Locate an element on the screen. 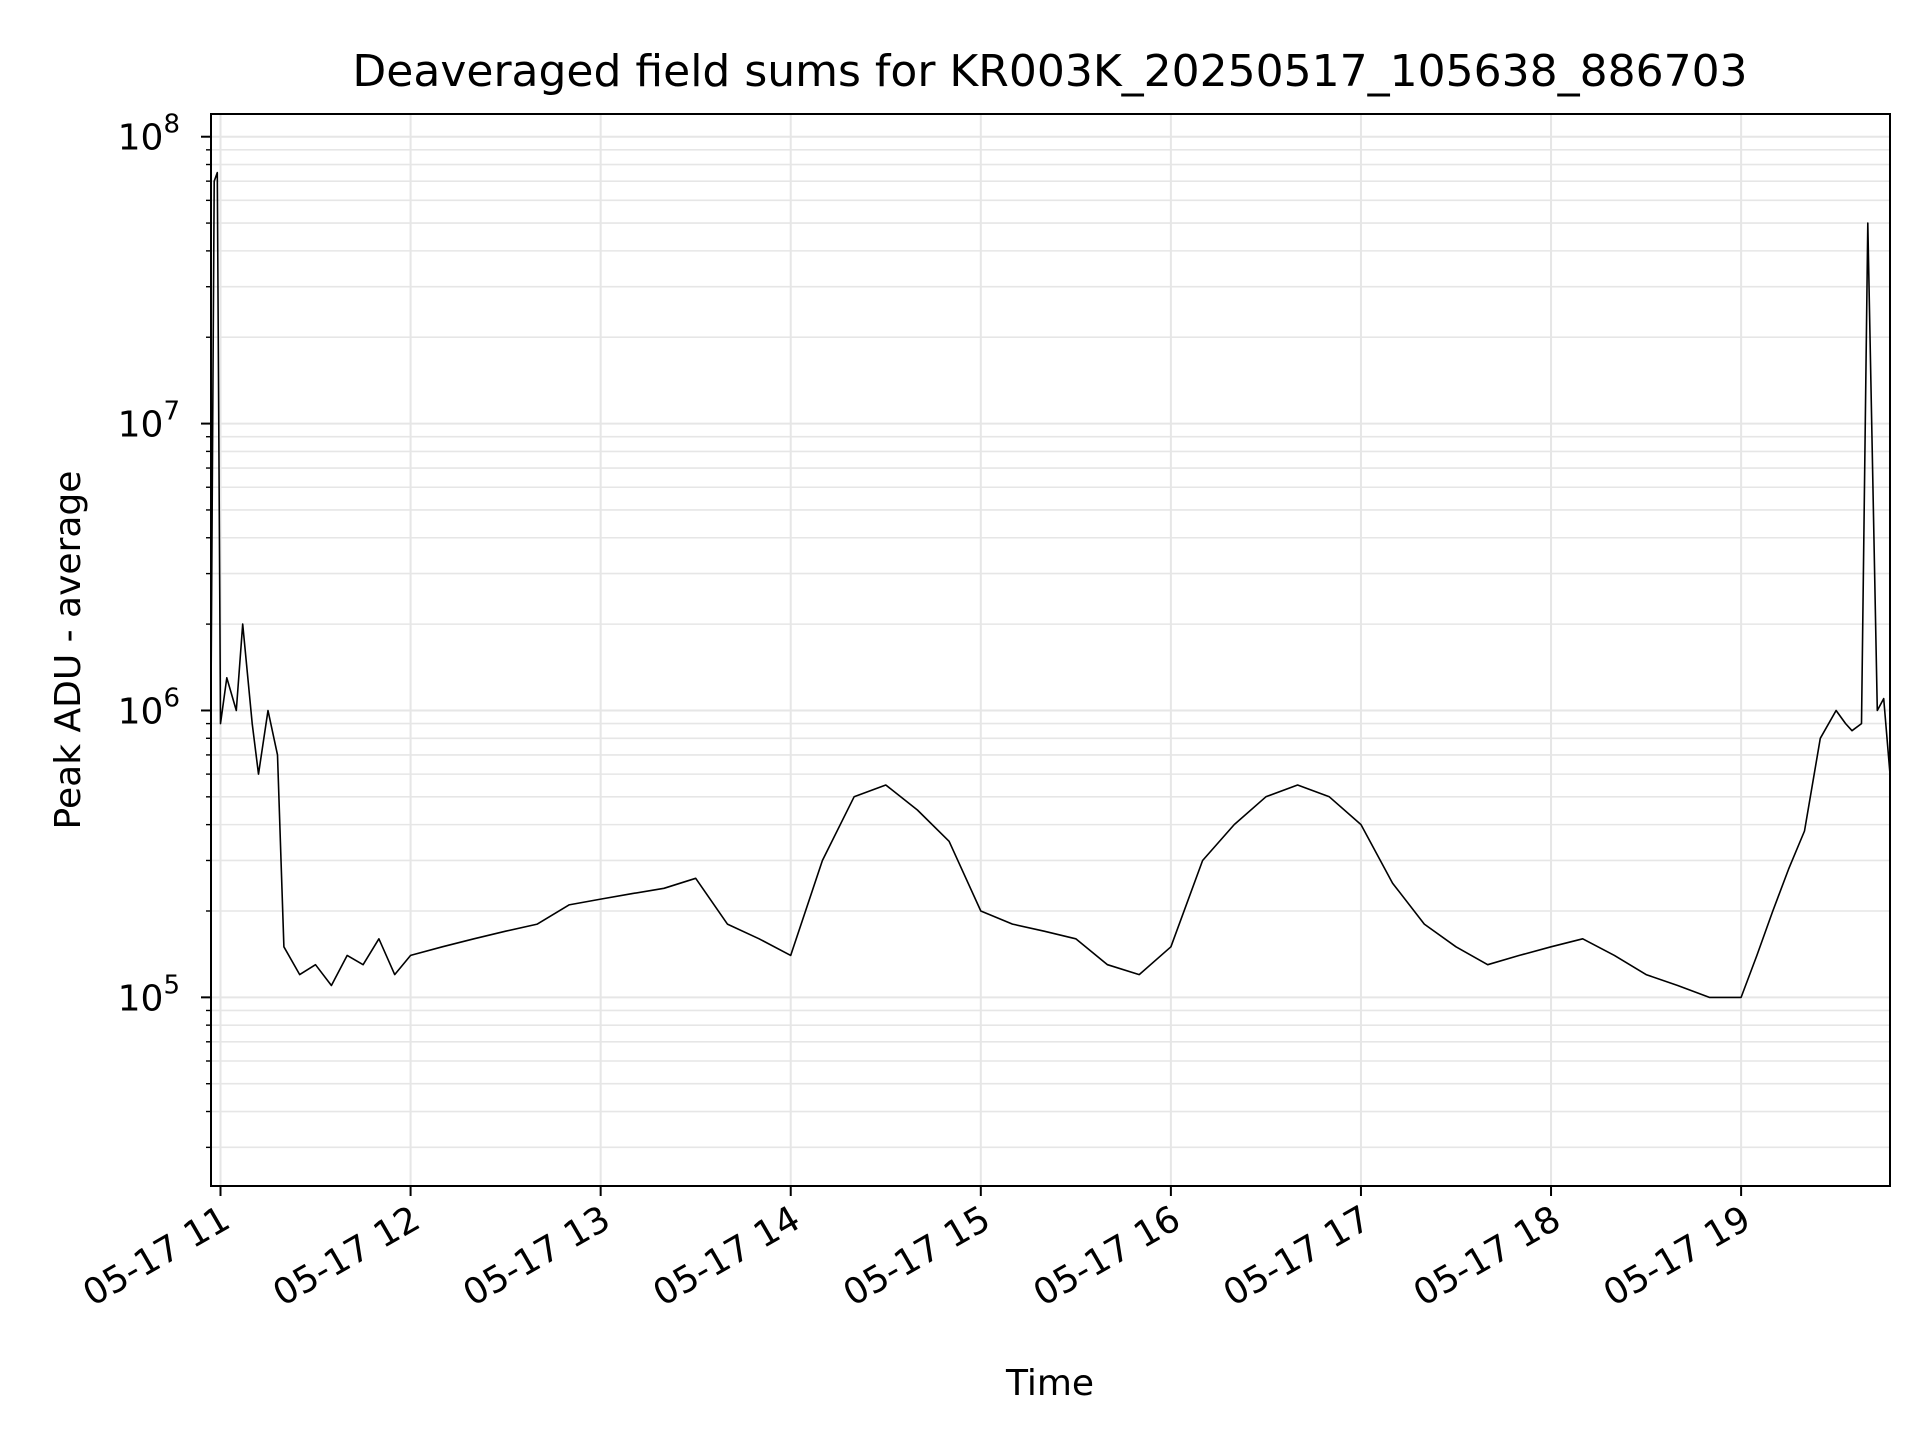 The image size is (1920, 1445). y-tick-label: 10⁵ is located at coordinates (149, 994).